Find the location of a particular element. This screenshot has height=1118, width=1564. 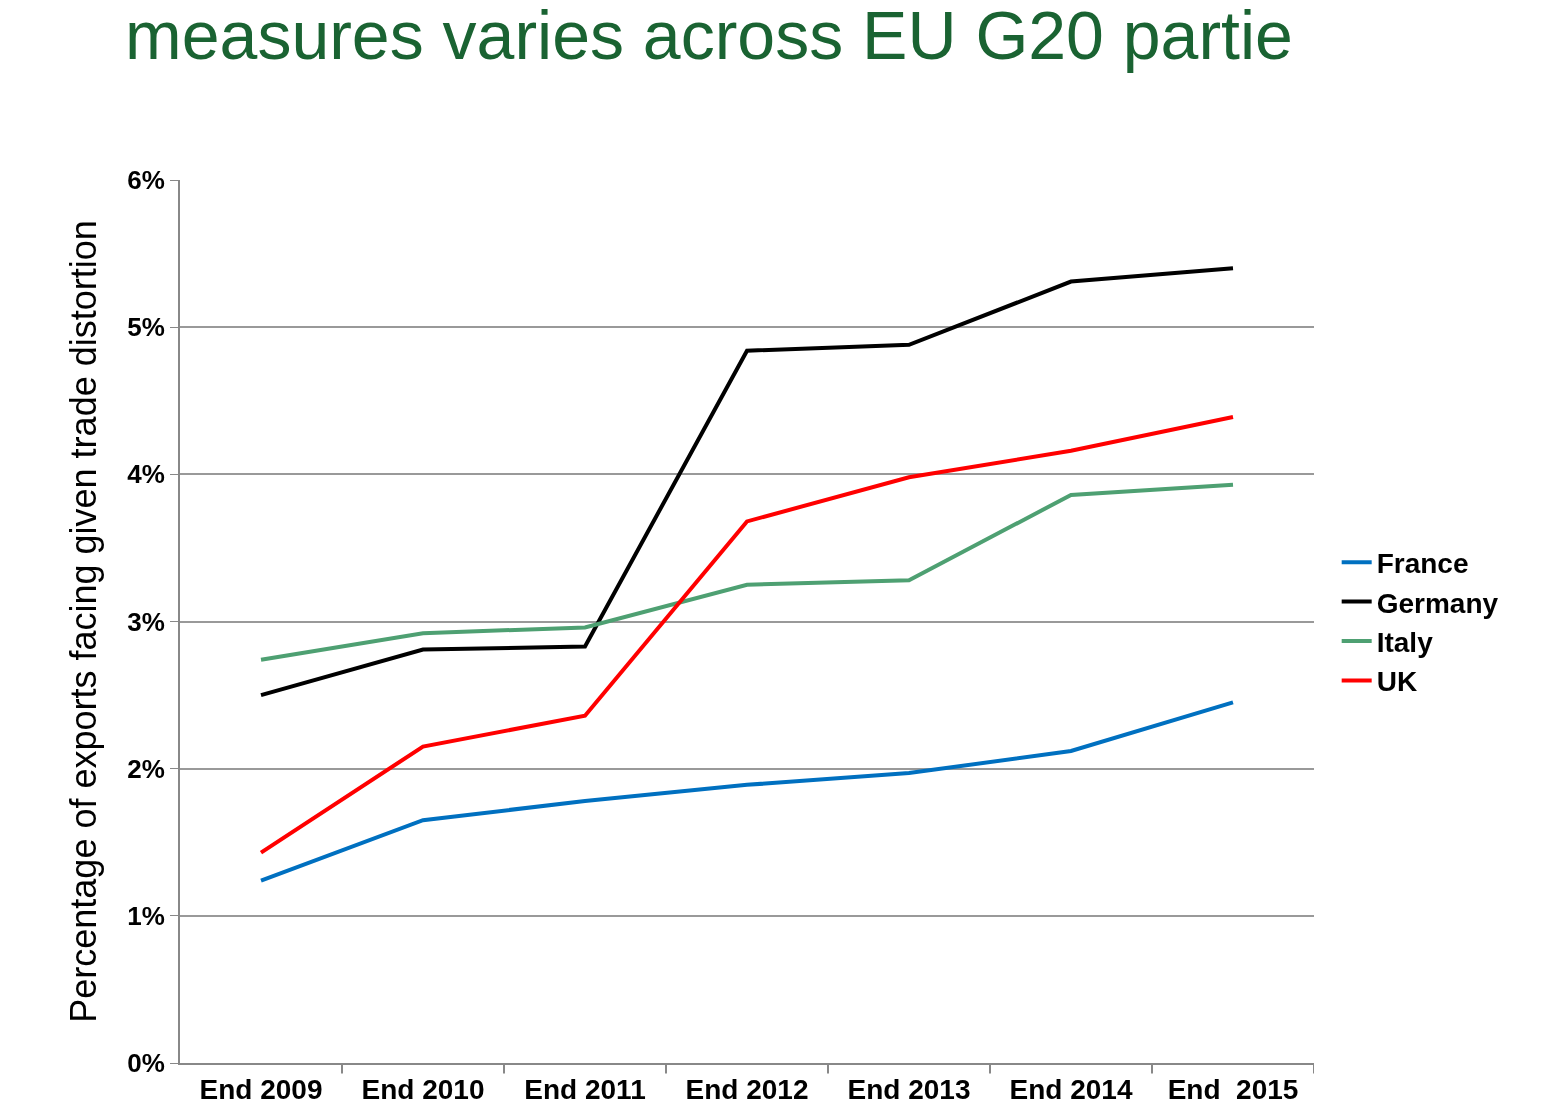

legend-label: Italy is located at coordinates (1405, 642).